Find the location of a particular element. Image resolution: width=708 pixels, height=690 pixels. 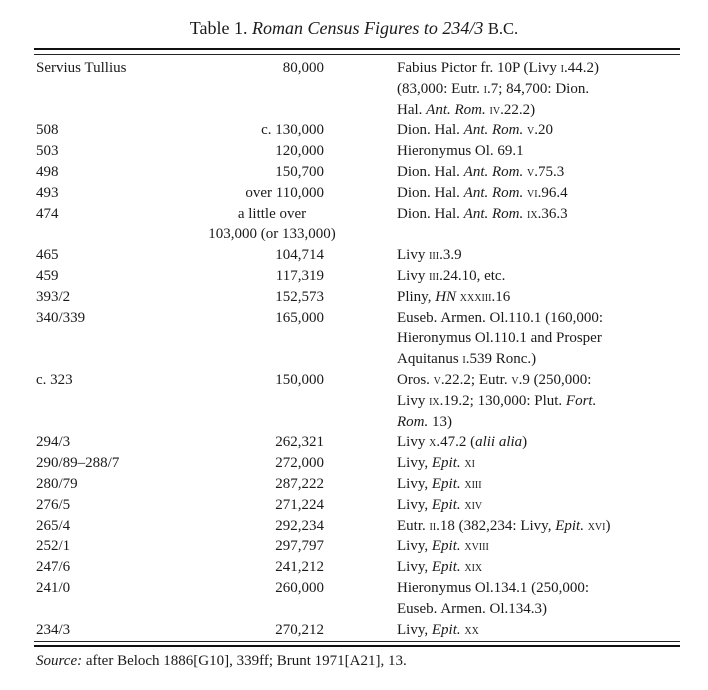

table-row: 276/5 271,224 Livy, Epit. xiv is located at coordinates (354, 505).